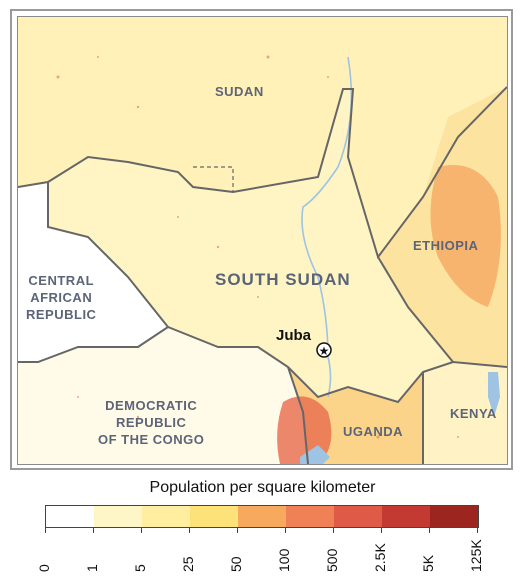 This screenshot has width=525, height=578. I want to click on label-car: CENTRAL AFRICAN REPUBLIC, so click(61, 297).